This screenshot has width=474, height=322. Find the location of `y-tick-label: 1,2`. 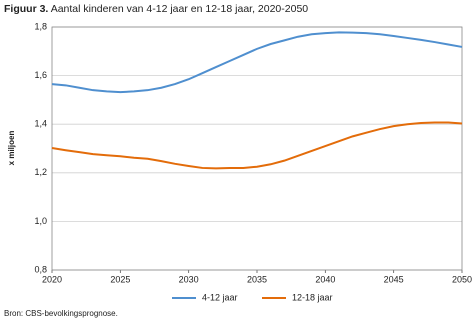

y-tick-label: 1,2 is located at coordinates (40, 172).